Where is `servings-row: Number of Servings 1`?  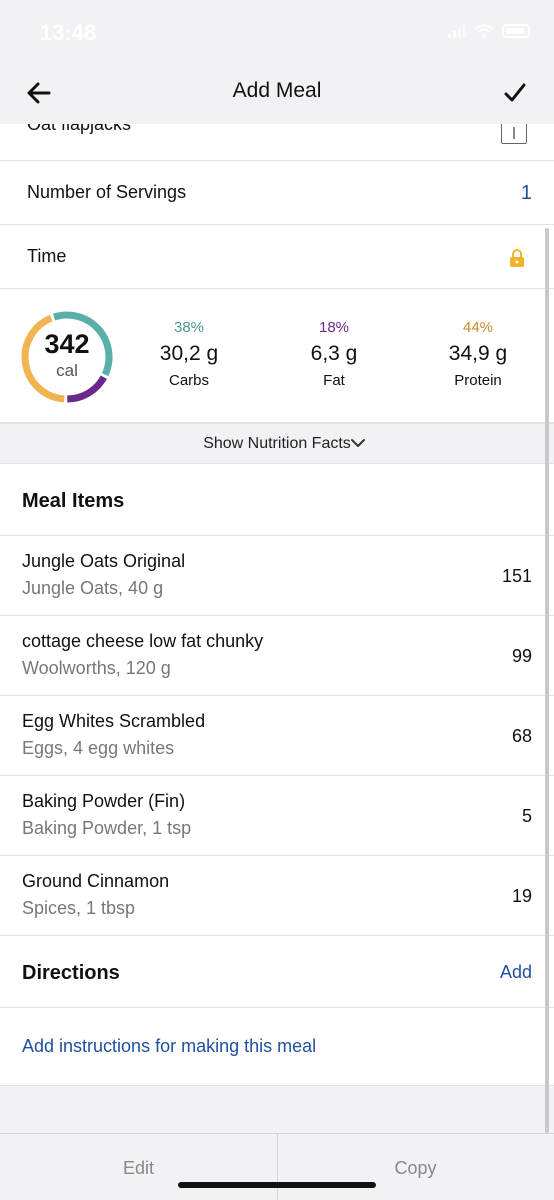 servings-row: Number of Servings 1 is located at coordinates (277, 193).